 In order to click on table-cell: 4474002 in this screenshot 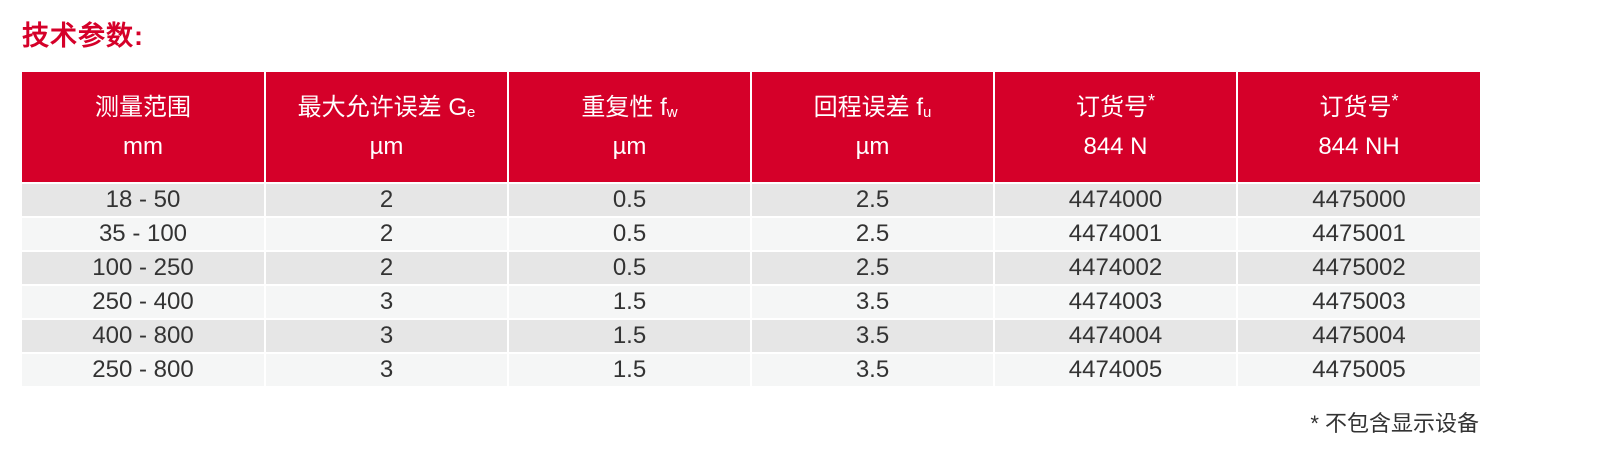, I will do `click(1115, 268)`.